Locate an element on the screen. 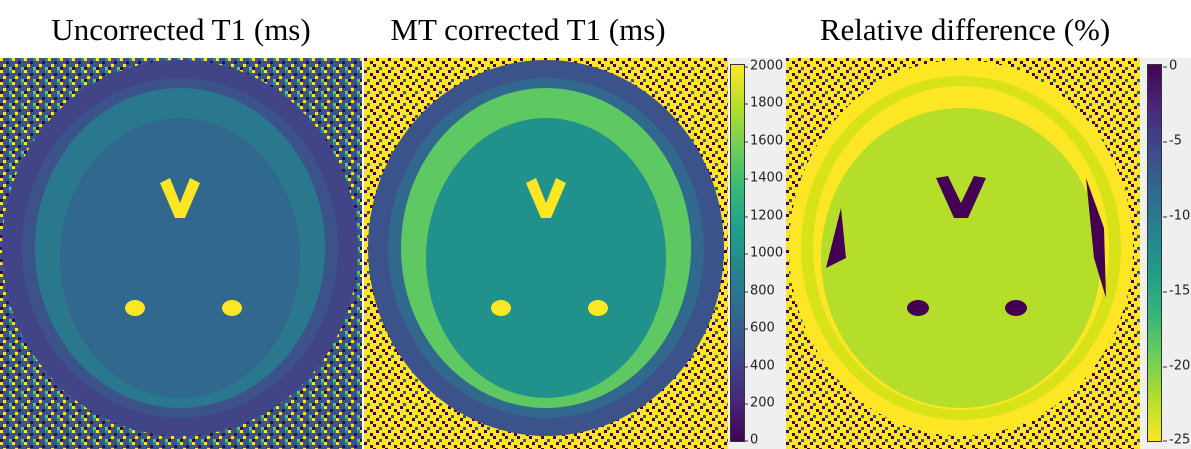 The height and width of the screenshot is (449, 1191). colorbar-tick: 1800 is located at coordinates (763, 103).